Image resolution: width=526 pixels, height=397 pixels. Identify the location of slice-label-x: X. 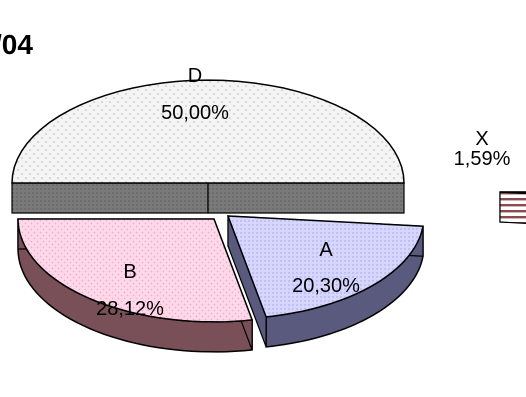
(481, 139).